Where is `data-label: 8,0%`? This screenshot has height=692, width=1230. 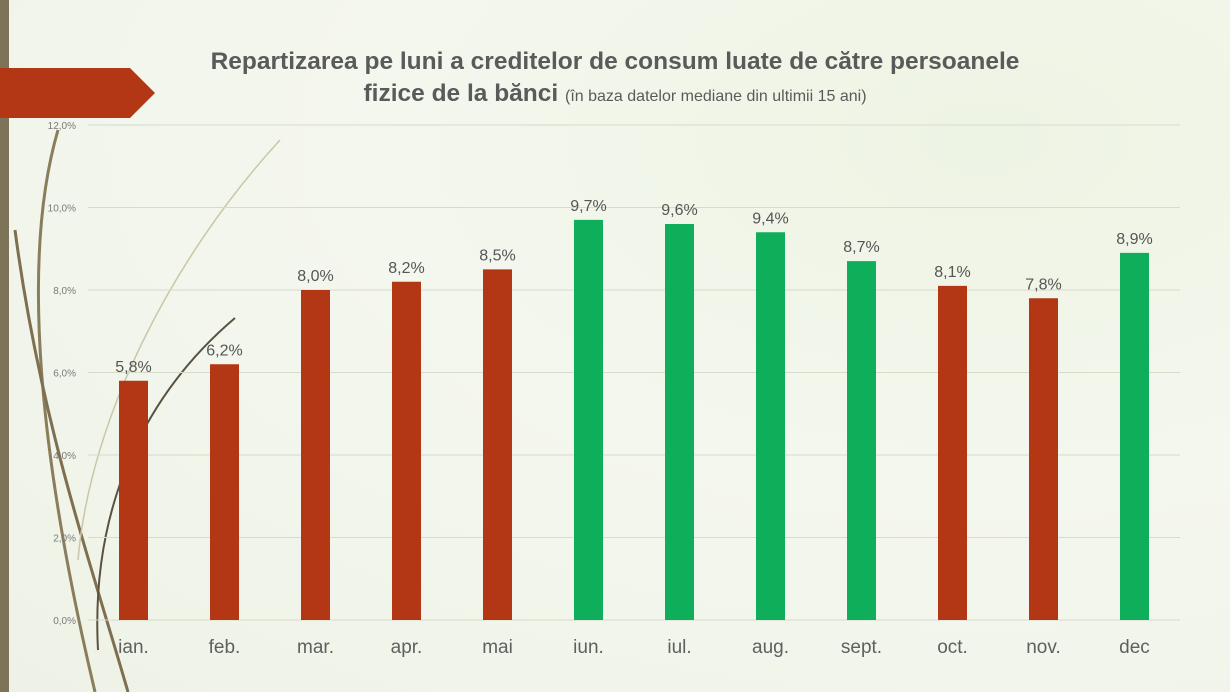 data-label: 8,0% is located at coordinates (315, 276).